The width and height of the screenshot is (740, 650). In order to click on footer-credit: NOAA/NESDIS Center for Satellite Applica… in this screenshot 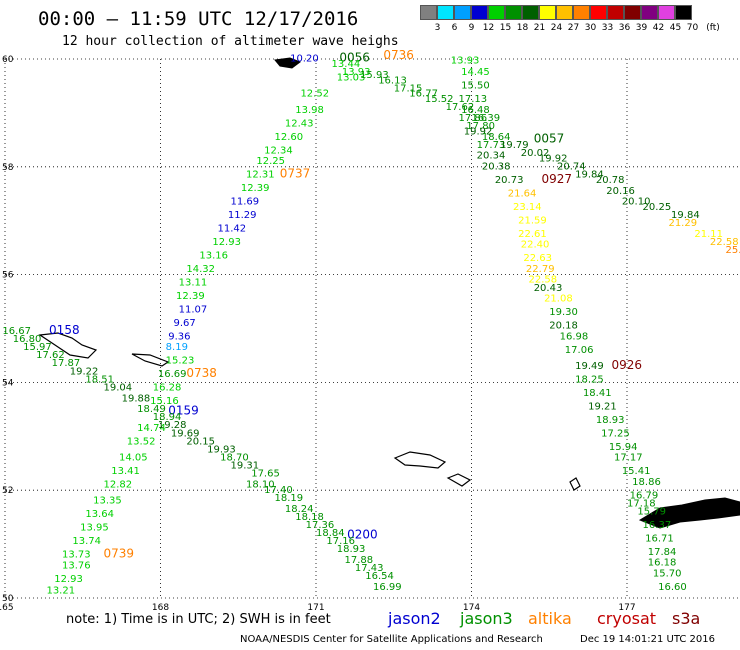, I will do `click(391, 639)`.